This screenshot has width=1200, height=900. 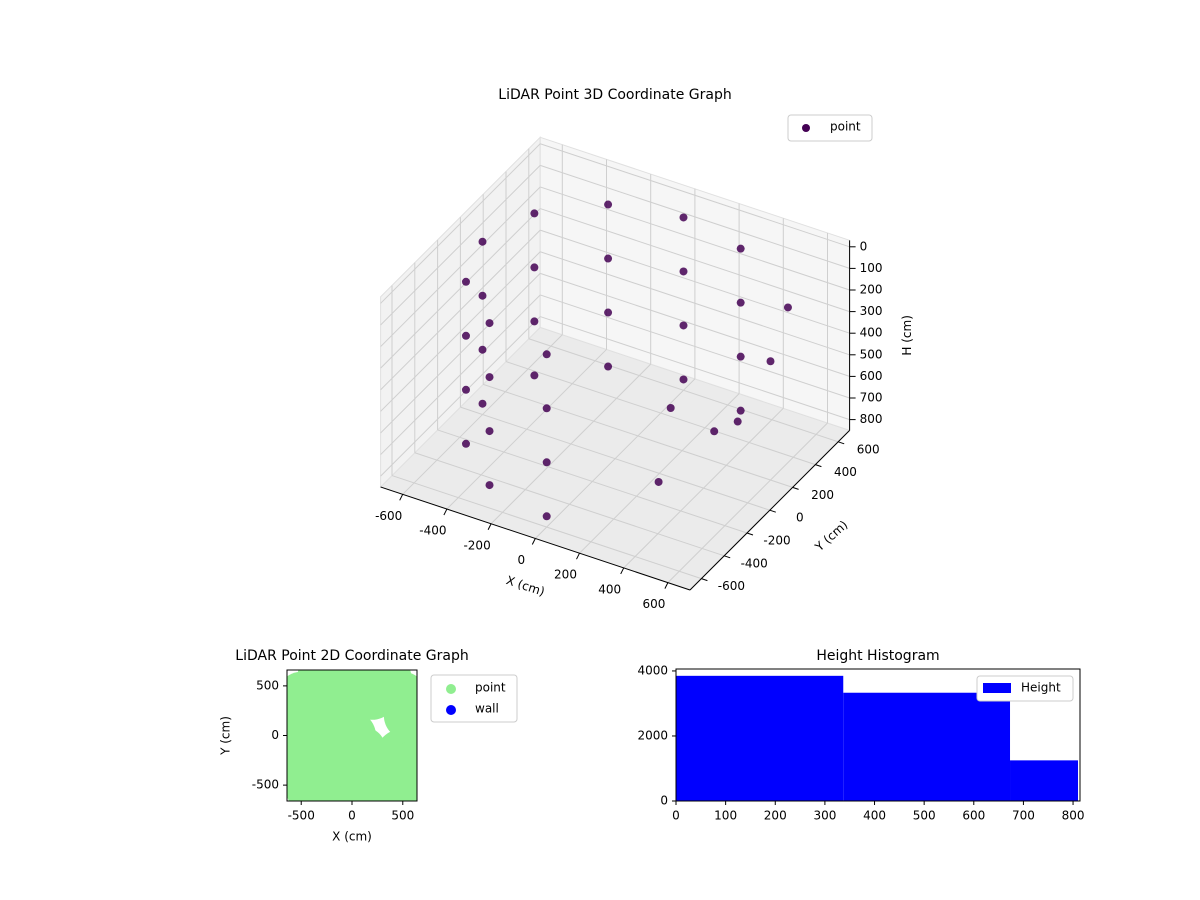 I want to click on x-tick-label: -400, so click(x=432, y=531).